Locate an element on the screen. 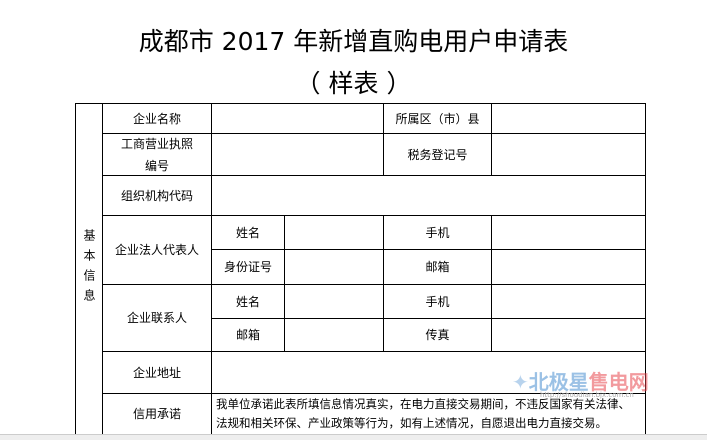 The width and height of the screenshot is (707, 440). contact-mobile-field is located at coordinates (568, 301).